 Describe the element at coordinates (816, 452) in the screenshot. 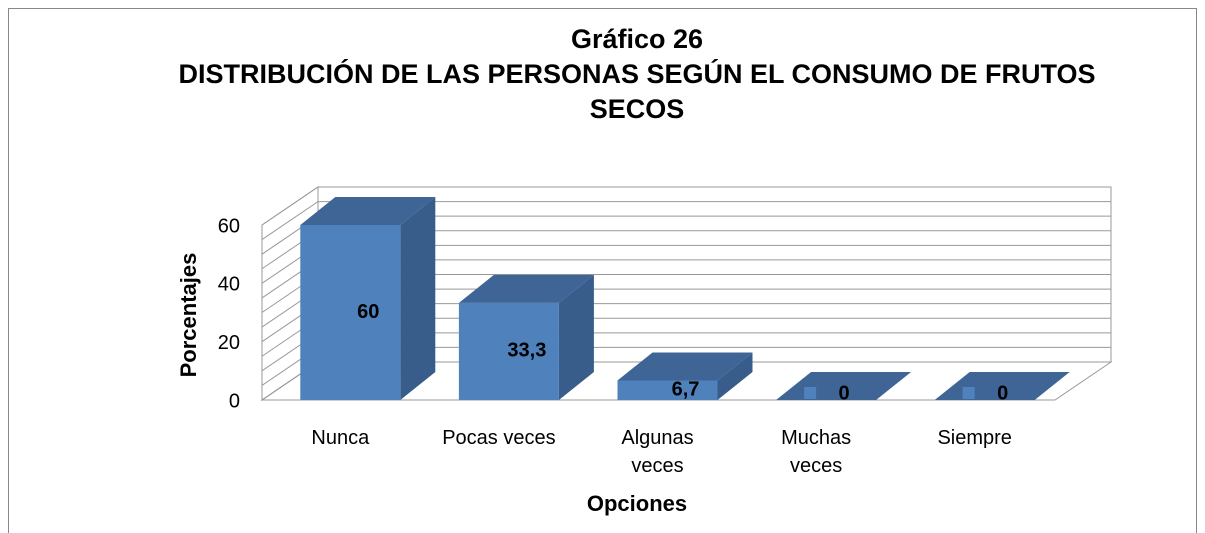

I see `x-tick-label: Muchas veces` at that location.